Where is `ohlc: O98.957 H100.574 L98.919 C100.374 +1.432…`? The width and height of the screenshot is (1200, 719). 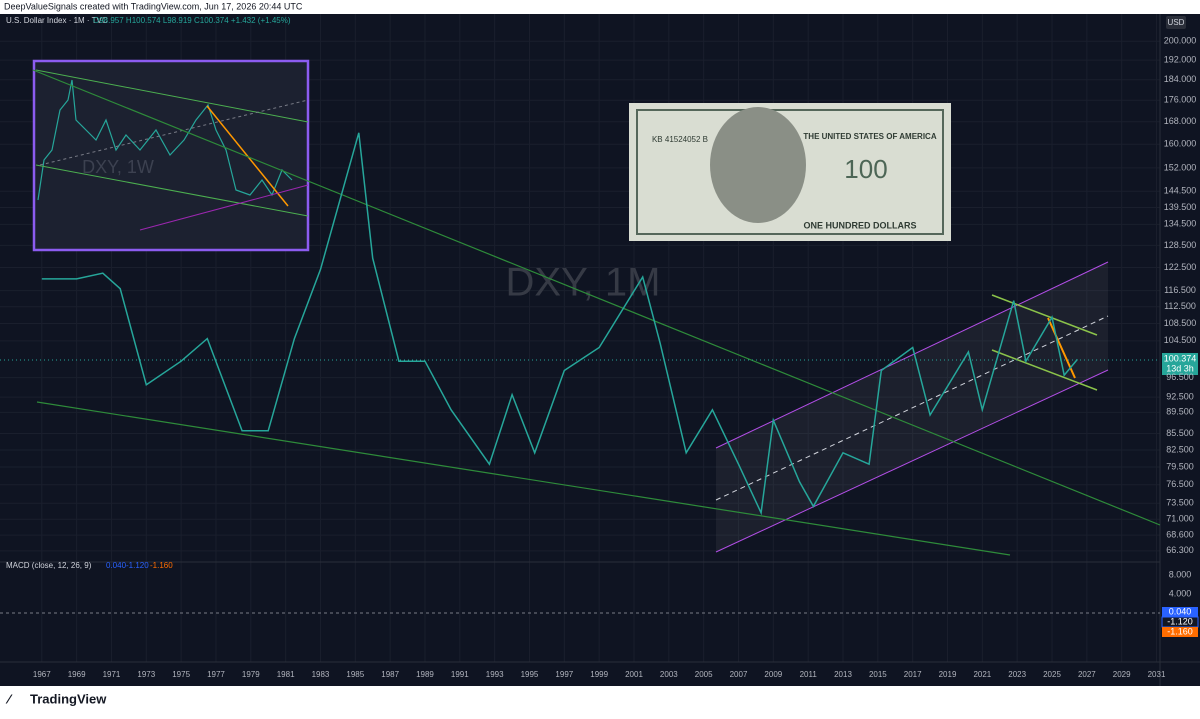 ohlc: O98.957 H100.574 L98.919 C100.374 +1.432… is located at coordinates (192, 20).